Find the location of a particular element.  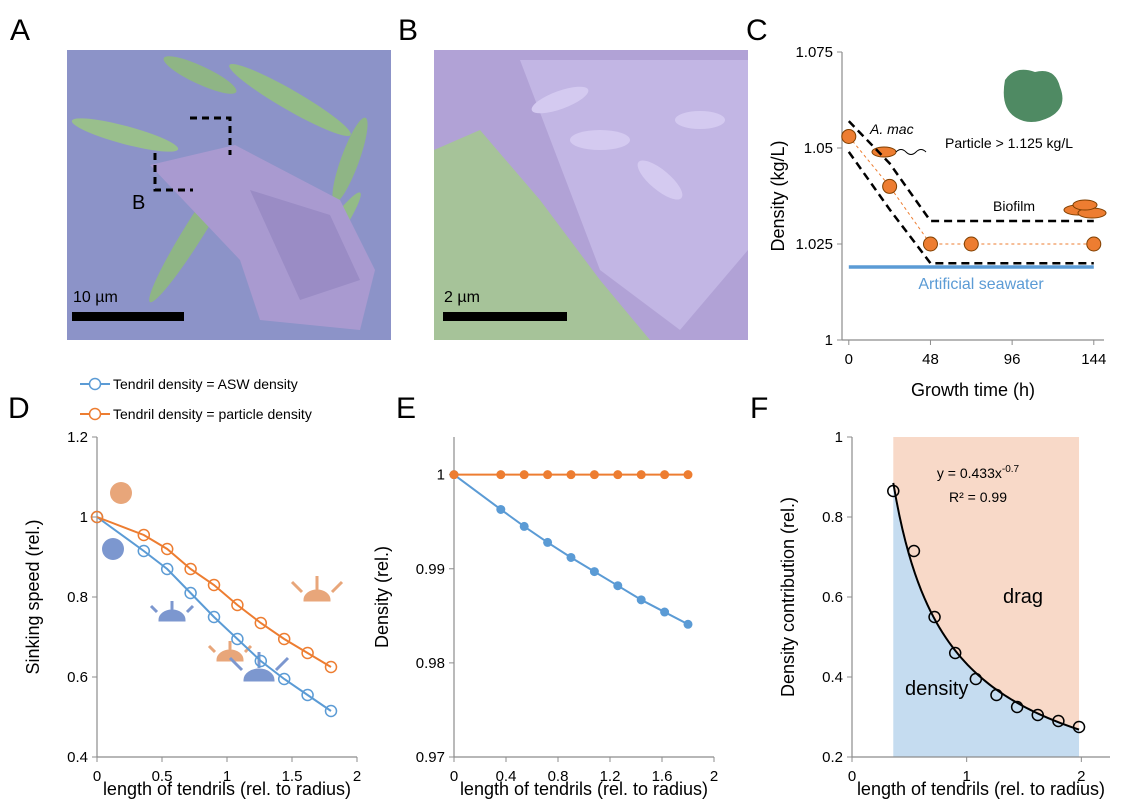

micrograph-a is located at coordinates (229, 195).